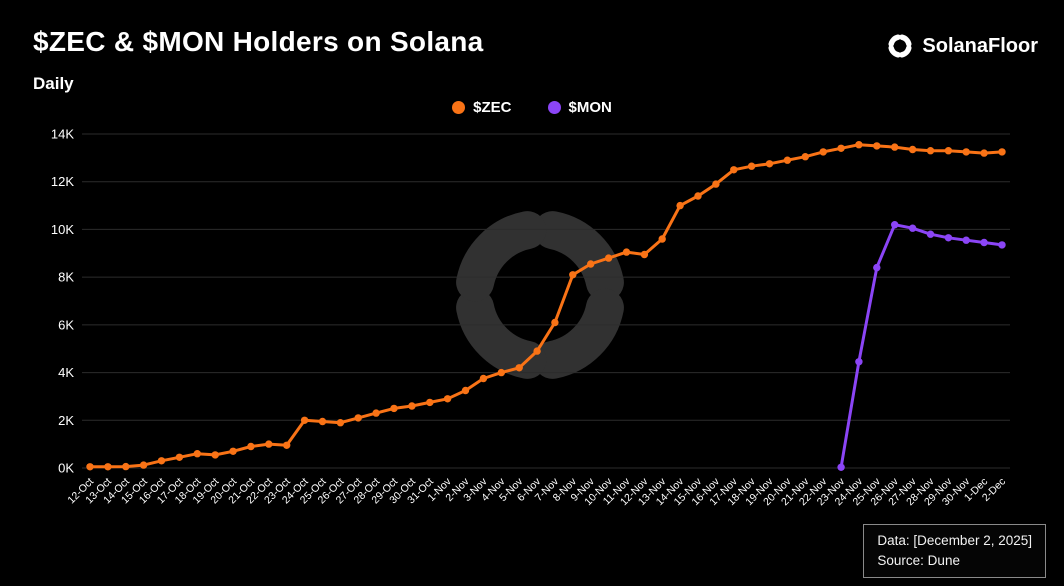 This screenshot has width=1064, height=586. I want to click on page-subtitle: Daily, so click(53, 83).